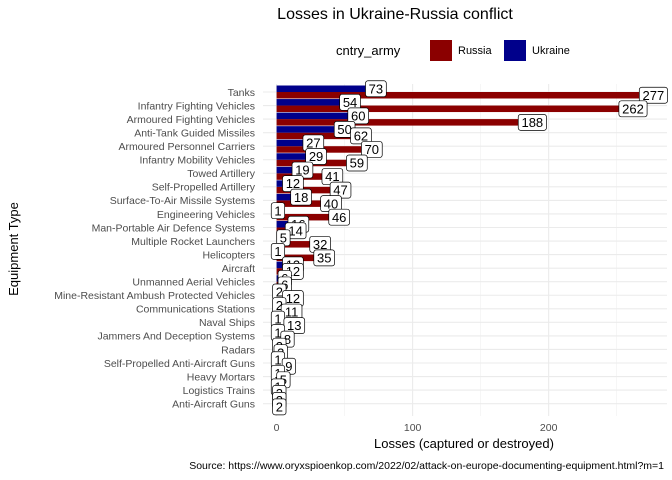 The width and height of the screenshot is (672, 480). I want to click on legend-label-russia: Russia, so click(475, 51).